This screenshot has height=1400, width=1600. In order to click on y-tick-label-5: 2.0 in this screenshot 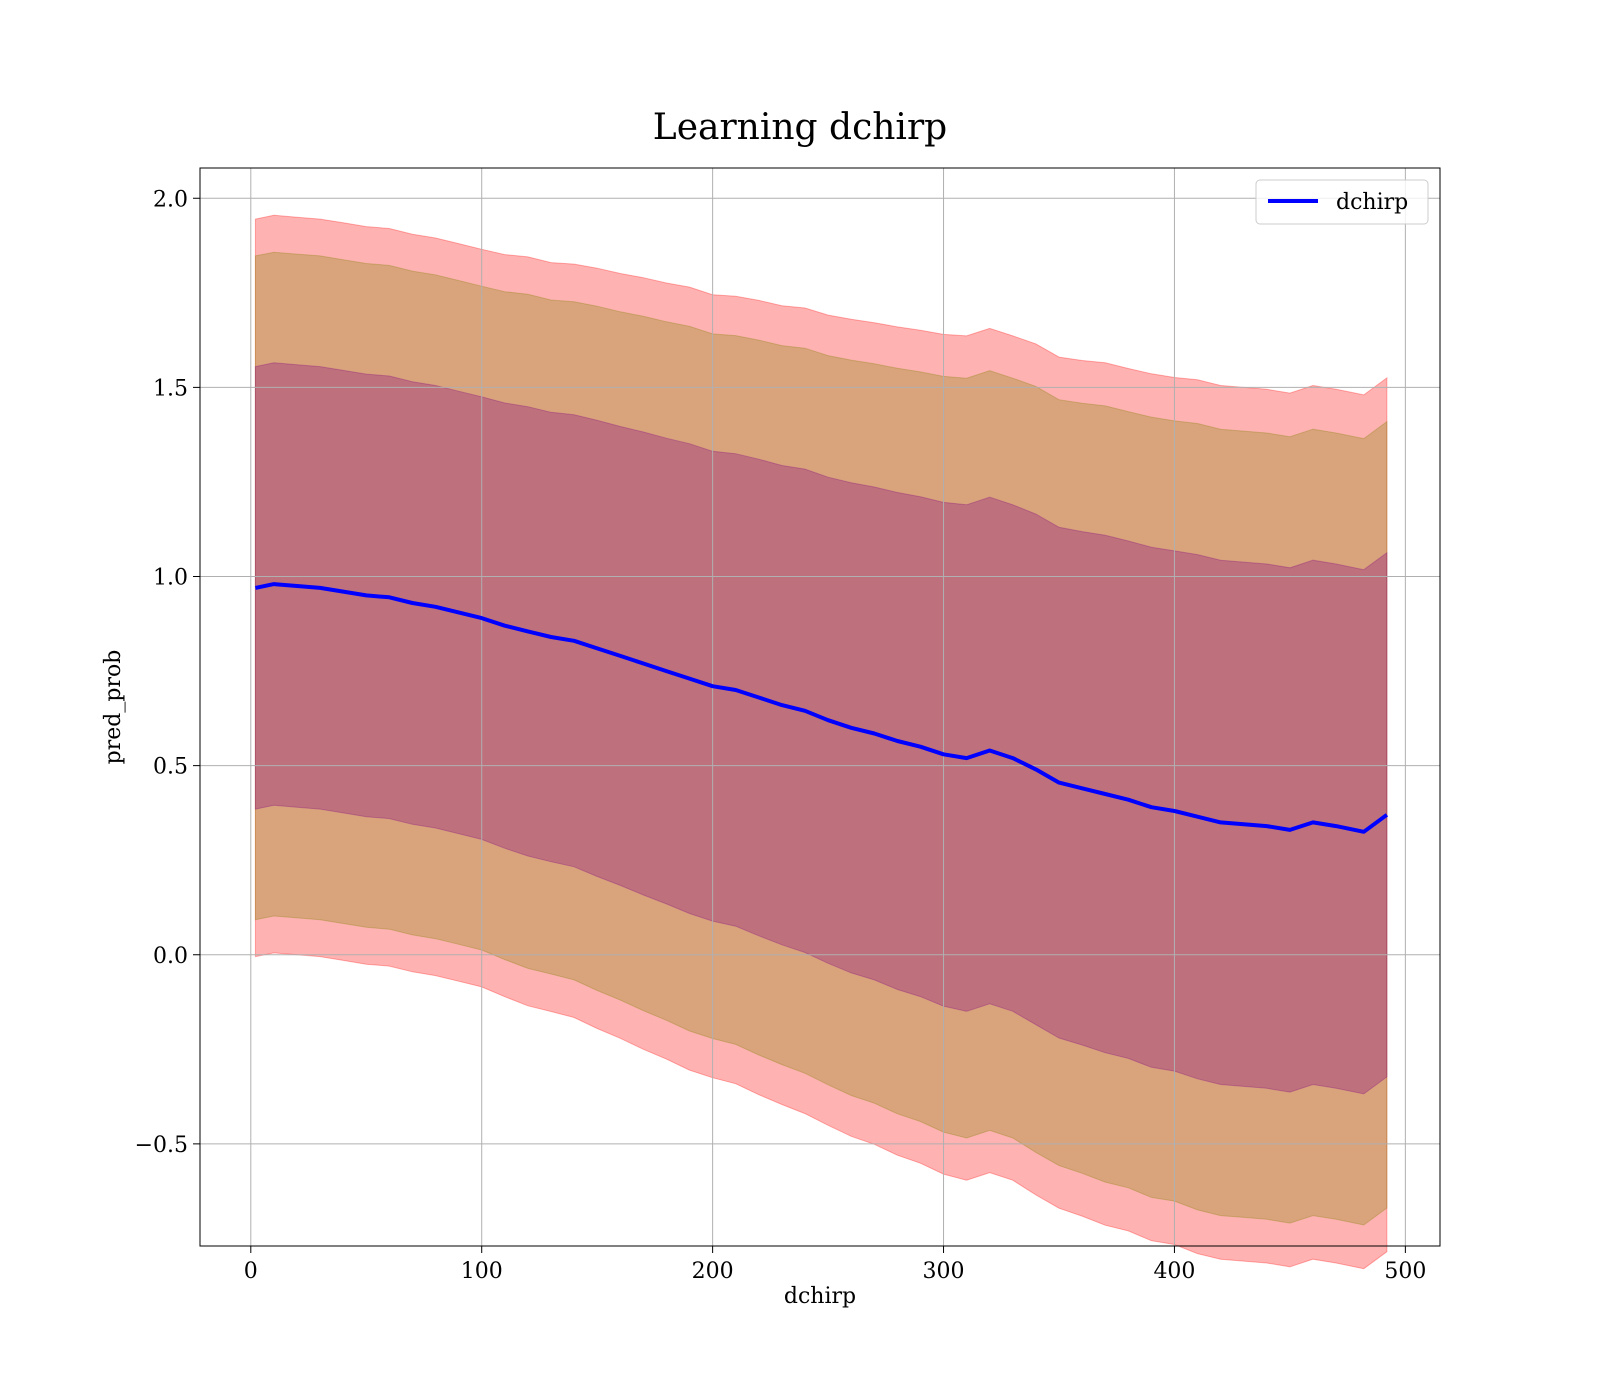, I will do `click(170, 199)`.